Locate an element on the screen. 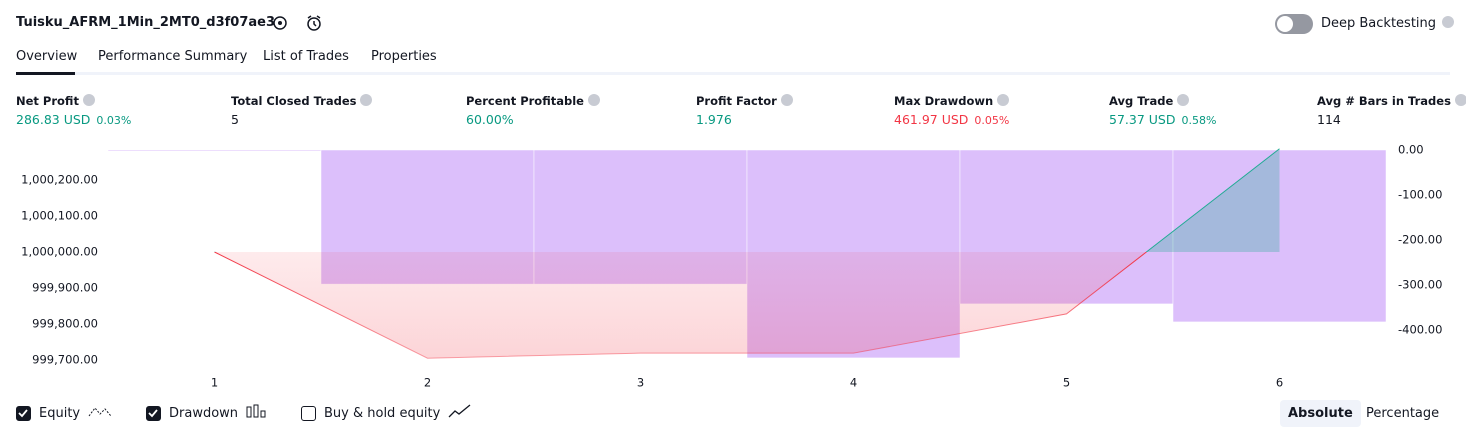 This screenshot has height=438, width=1466. stat-value: 114 is located at coordinates (1329, 119).